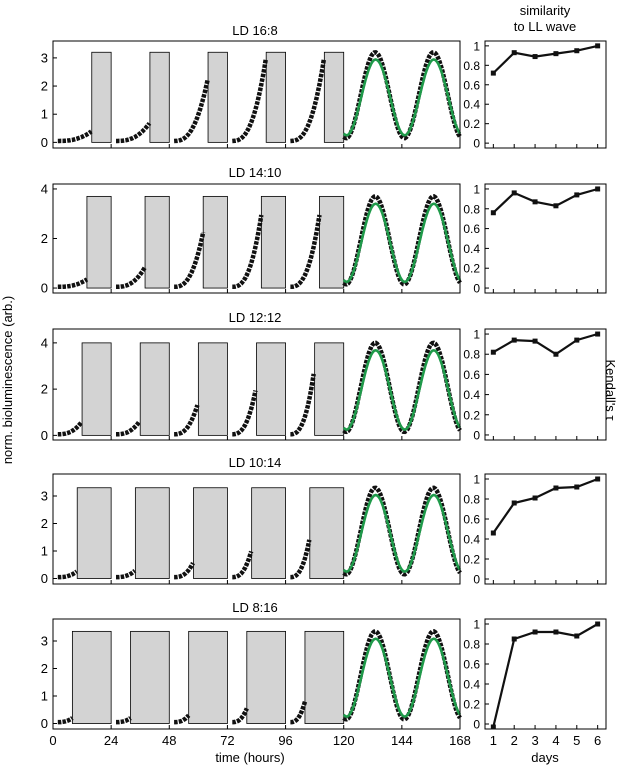 The width and height of the screenshot is (617, 768). What do you see at coordinates (597, 740) in the screenshot?
I see `x-tick-label: 6` at bounding box center [597, 740].